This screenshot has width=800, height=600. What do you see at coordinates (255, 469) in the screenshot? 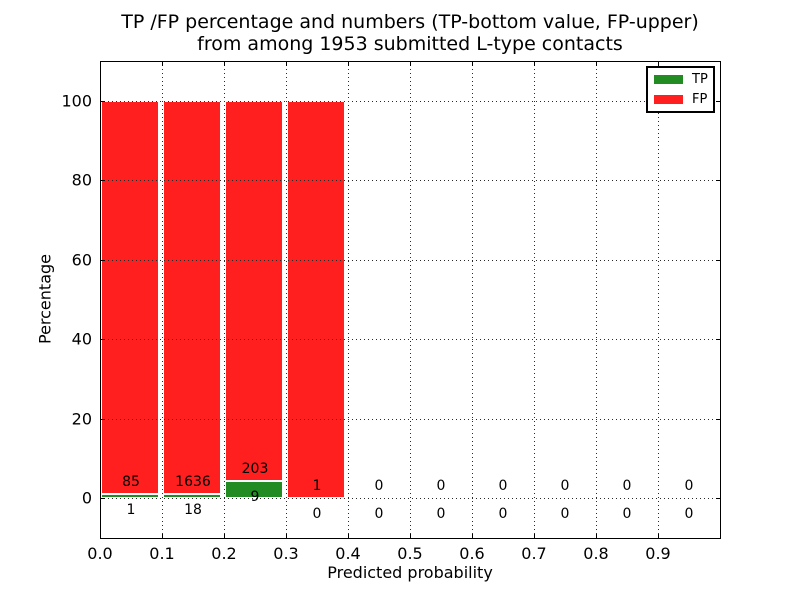
I see `fp-count-label-2: 203` at bounding box center [255, 469].